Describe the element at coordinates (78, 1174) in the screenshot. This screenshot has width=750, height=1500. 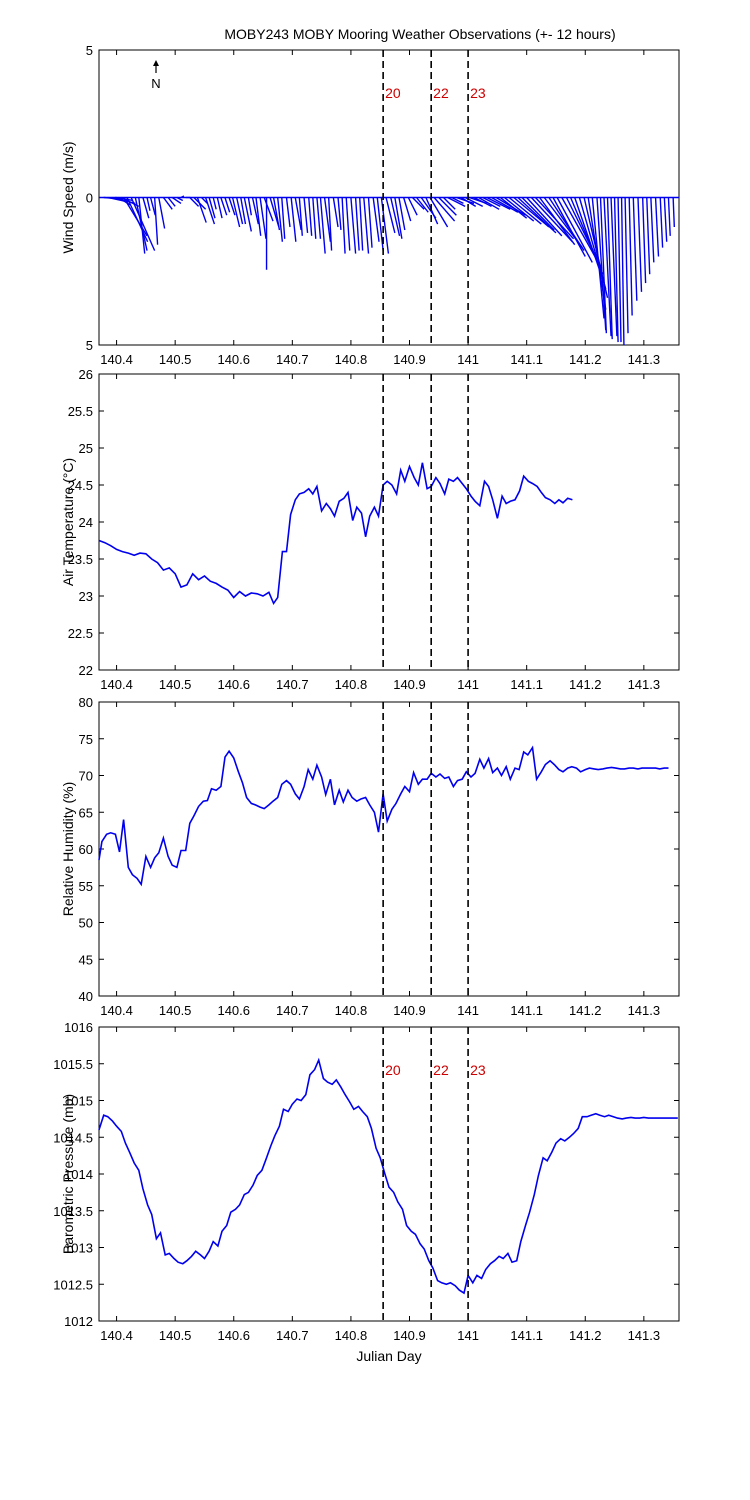
I see `y-tick-label: 1014` at that location.